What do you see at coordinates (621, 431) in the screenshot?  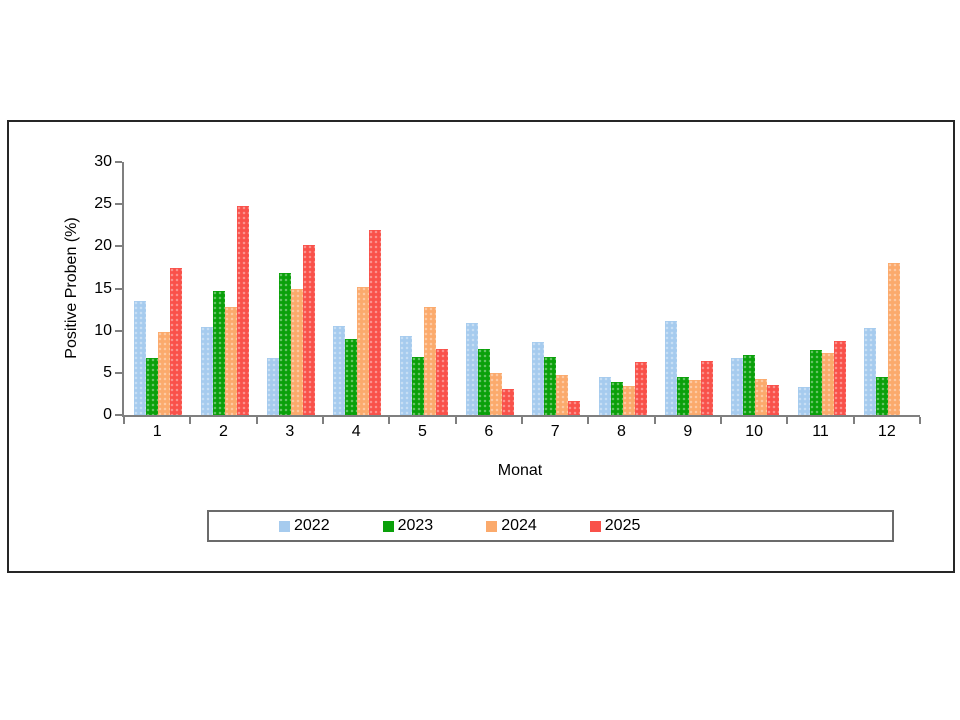 I see `x-axis-tick-label: 8` at bounding box center [621, 431].